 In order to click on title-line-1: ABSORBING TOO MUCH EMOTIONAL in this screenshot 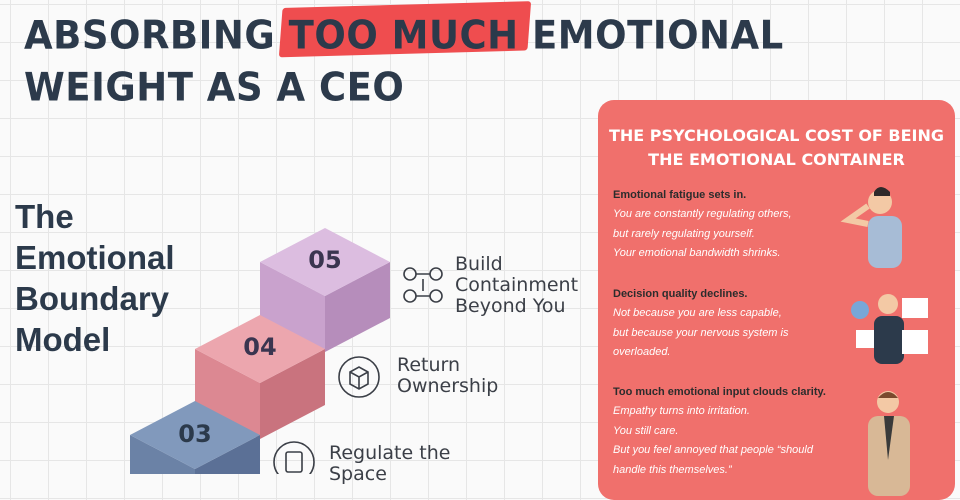, I will do `click(404, 35)`.